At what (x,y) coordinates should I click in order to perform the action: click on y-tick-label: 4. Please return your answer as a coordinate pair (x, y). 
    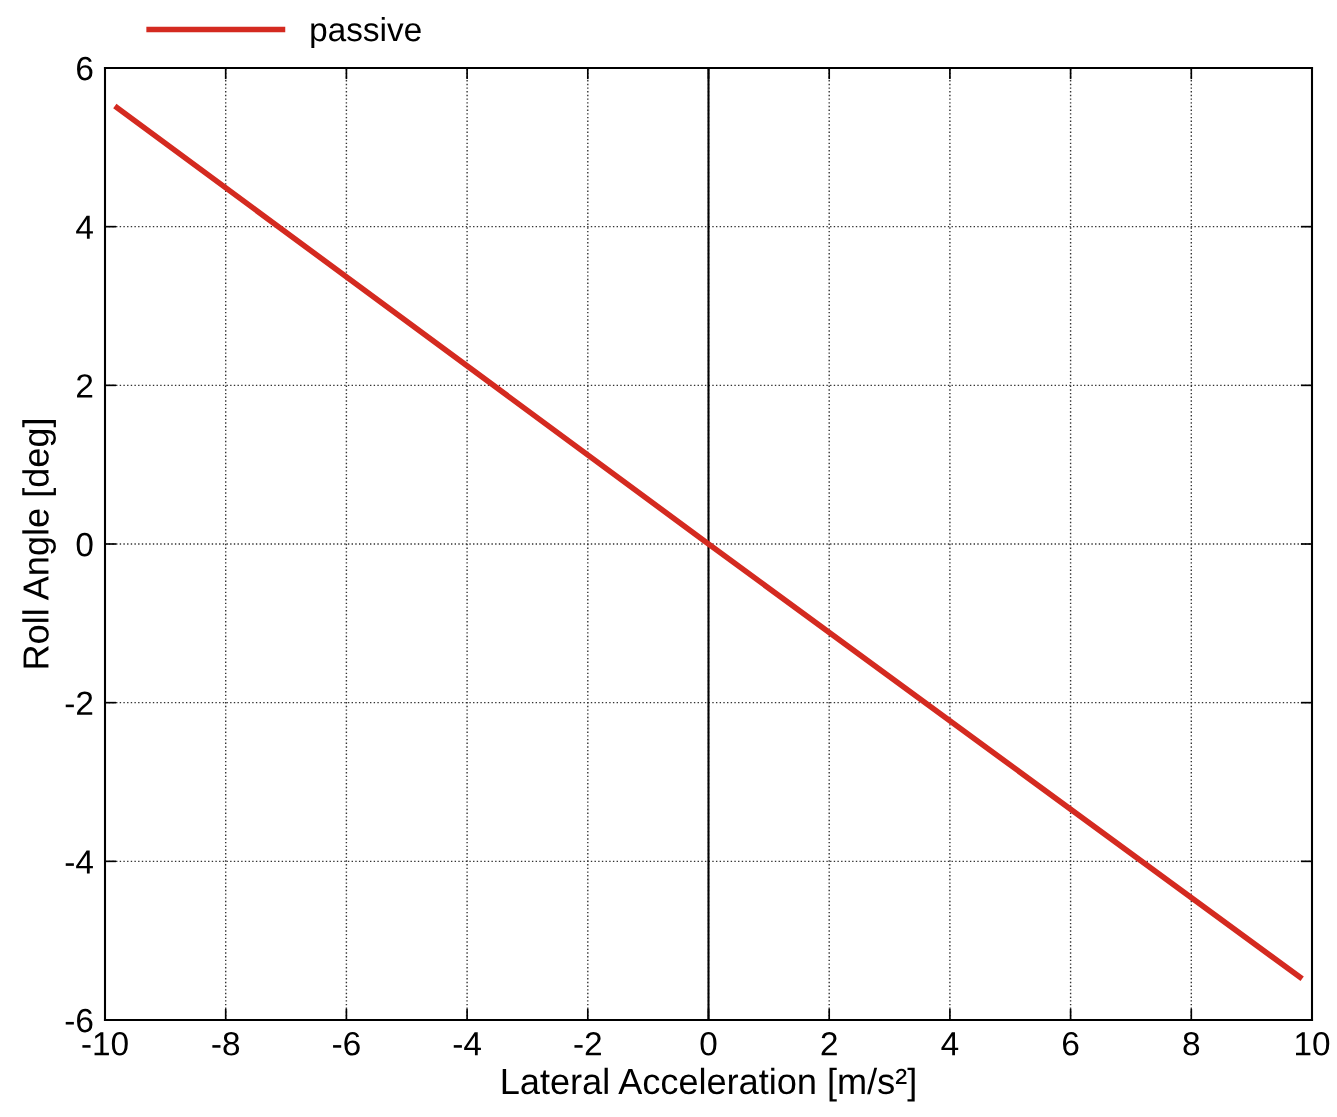
    Looking at the image, I should click on (84, 227).